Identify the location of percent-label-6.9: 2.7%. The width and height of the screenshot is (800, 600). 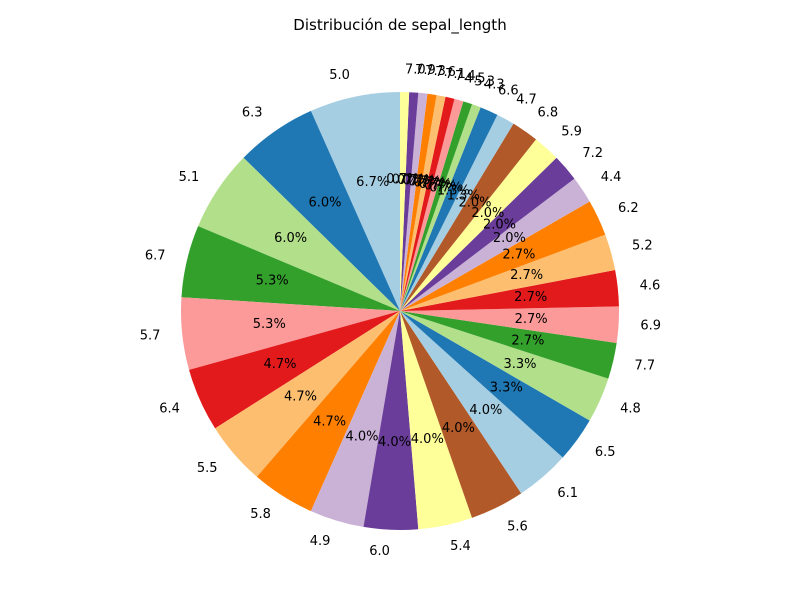
(531, 319).